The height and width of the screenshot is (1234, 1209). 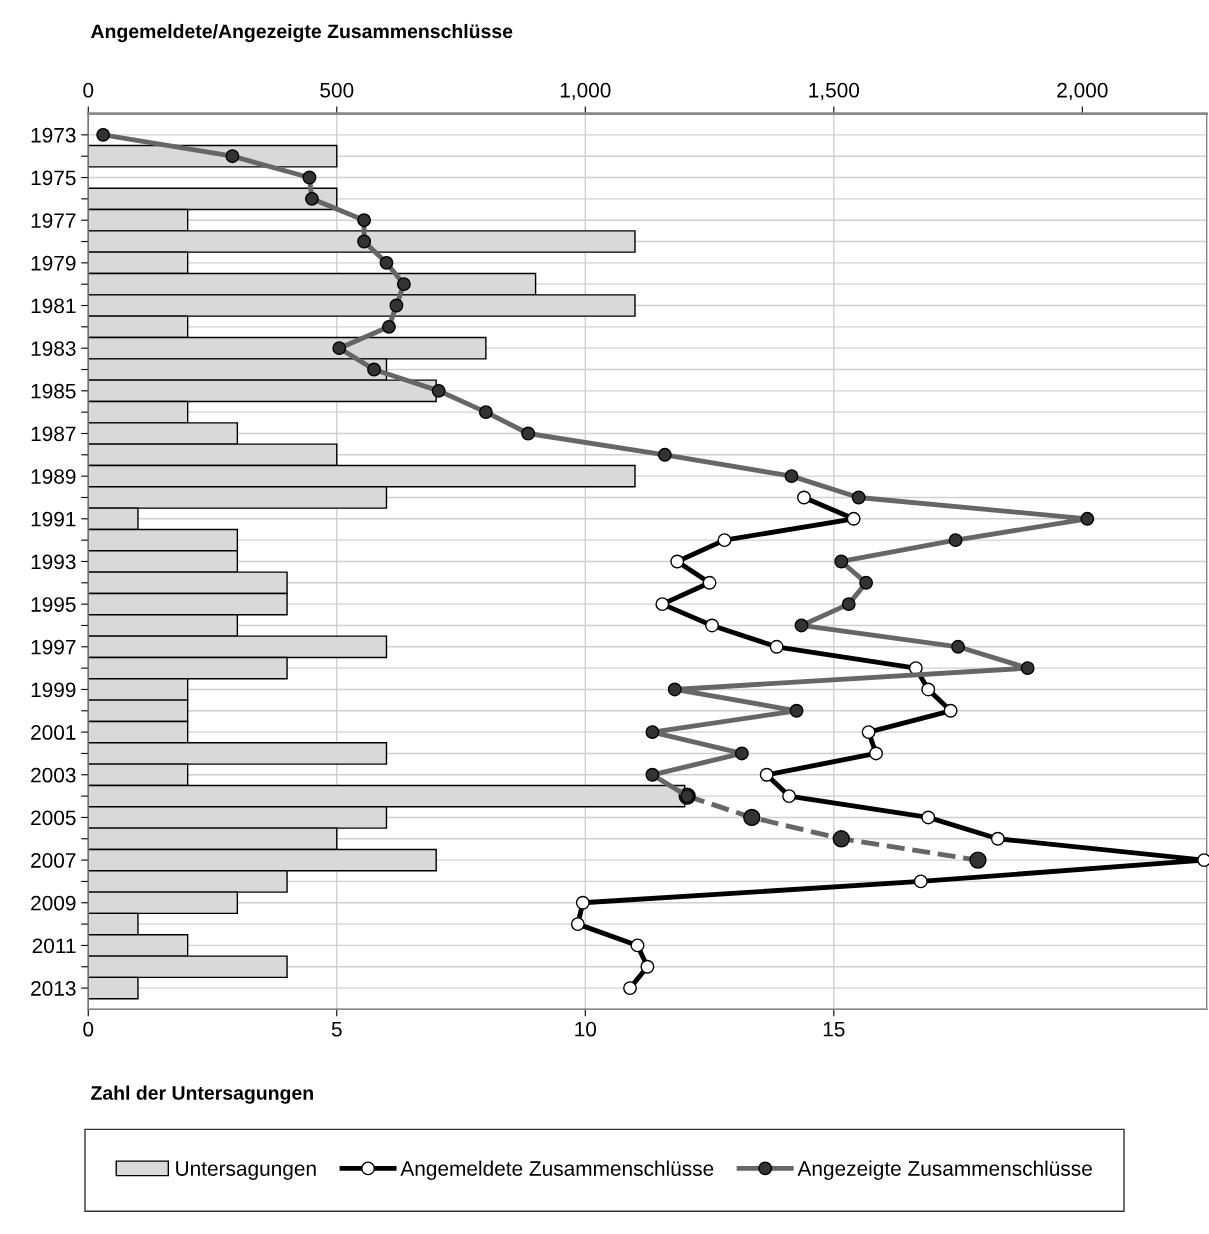 What do you see at coordinates (53, 220) in the screenshot?
I see `y-tick-label: 1977` at bounding box center [53, 220].